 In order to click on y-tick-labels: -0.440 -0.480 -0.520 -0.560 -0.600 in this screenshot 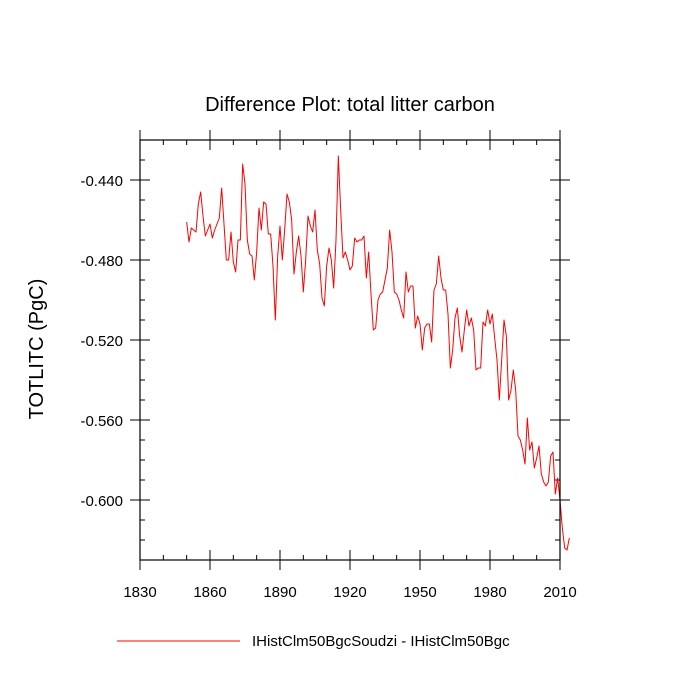, I will do `click(101, 341)`.